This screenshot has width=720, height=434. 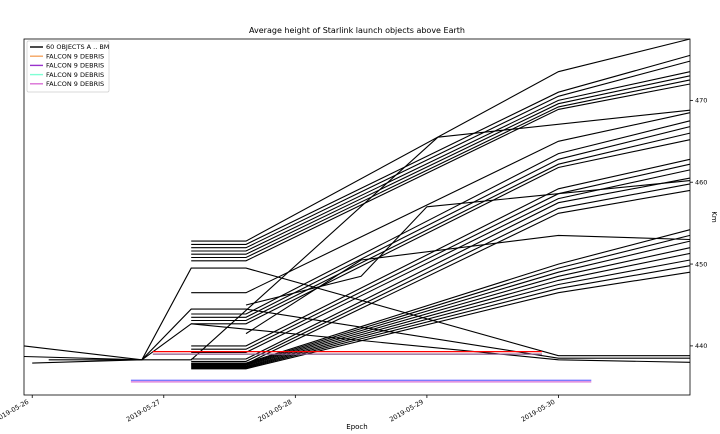 What do you see at coordinates (406, 411) in the screenshot?
I see `x-tick-label-4: 2019-05-29` at bounding box center [406, 411].